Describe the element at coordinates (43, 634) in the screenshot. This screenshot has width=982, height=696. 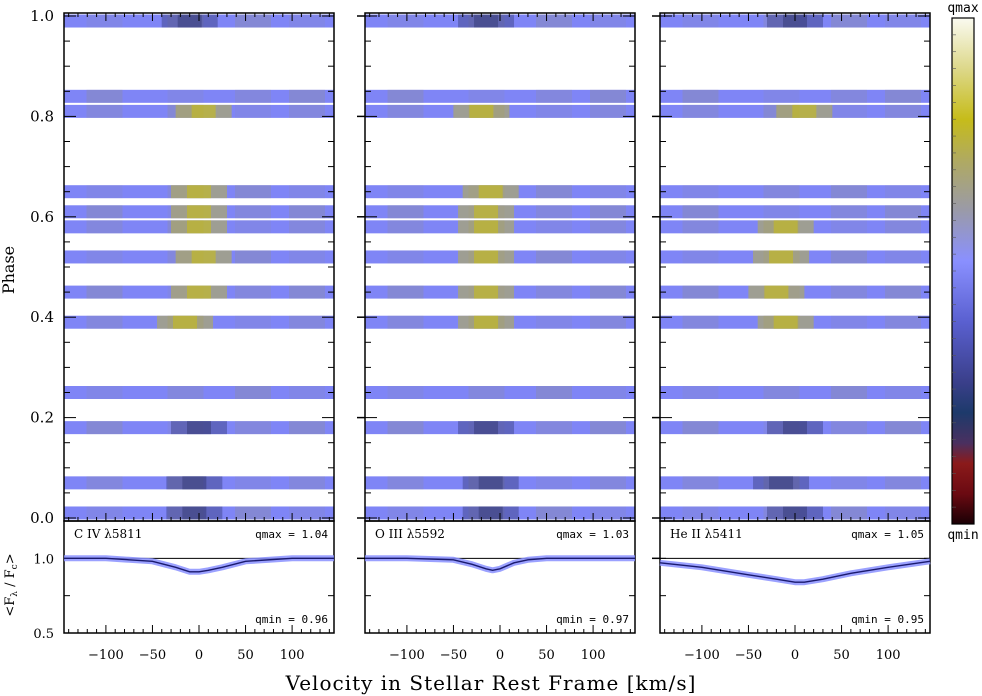
I see `profile-y-tick-label: 0.5` at that location.